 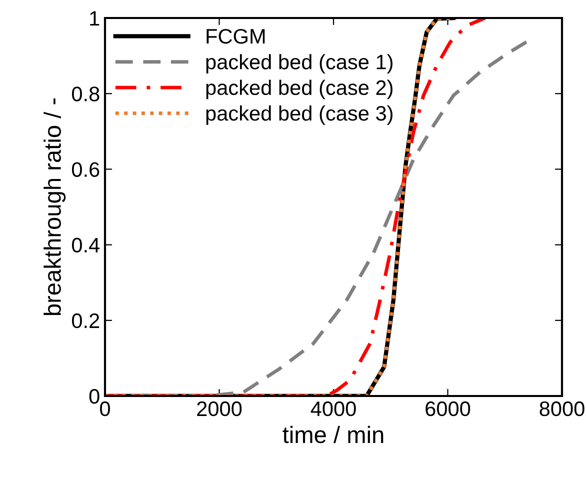 I want to click on legend-label: packed bed (case 2), so click(x=299, y=90).